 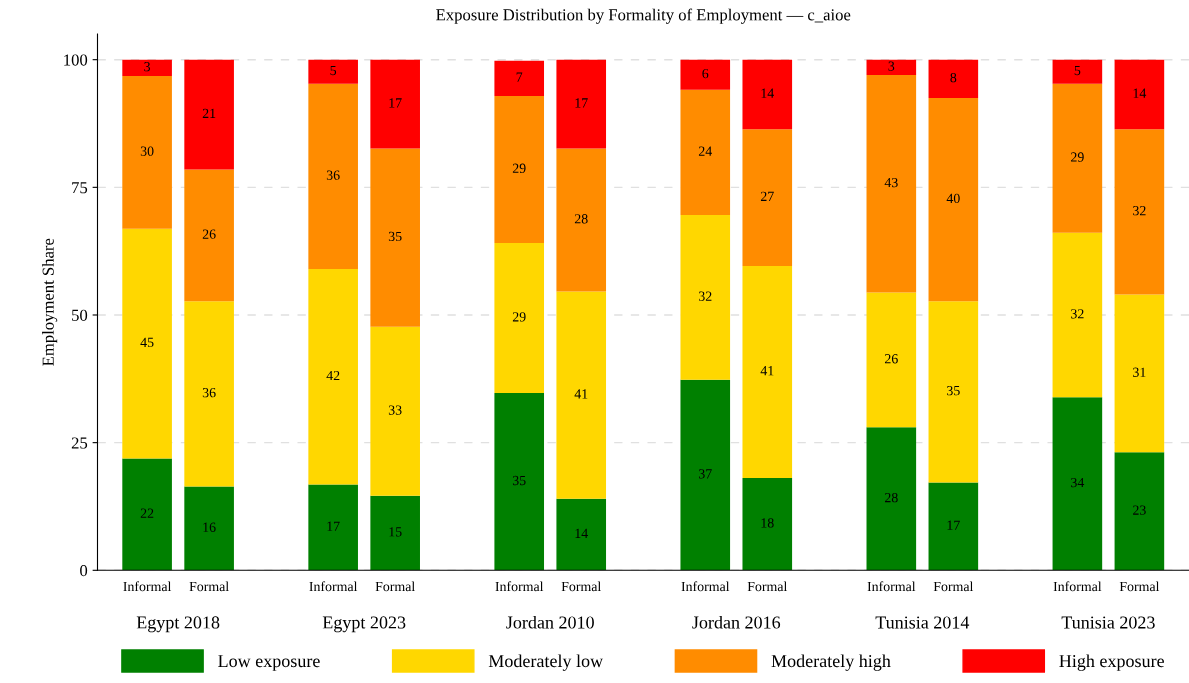 I want to click on data-label: 37, so click(x=705, y=474).